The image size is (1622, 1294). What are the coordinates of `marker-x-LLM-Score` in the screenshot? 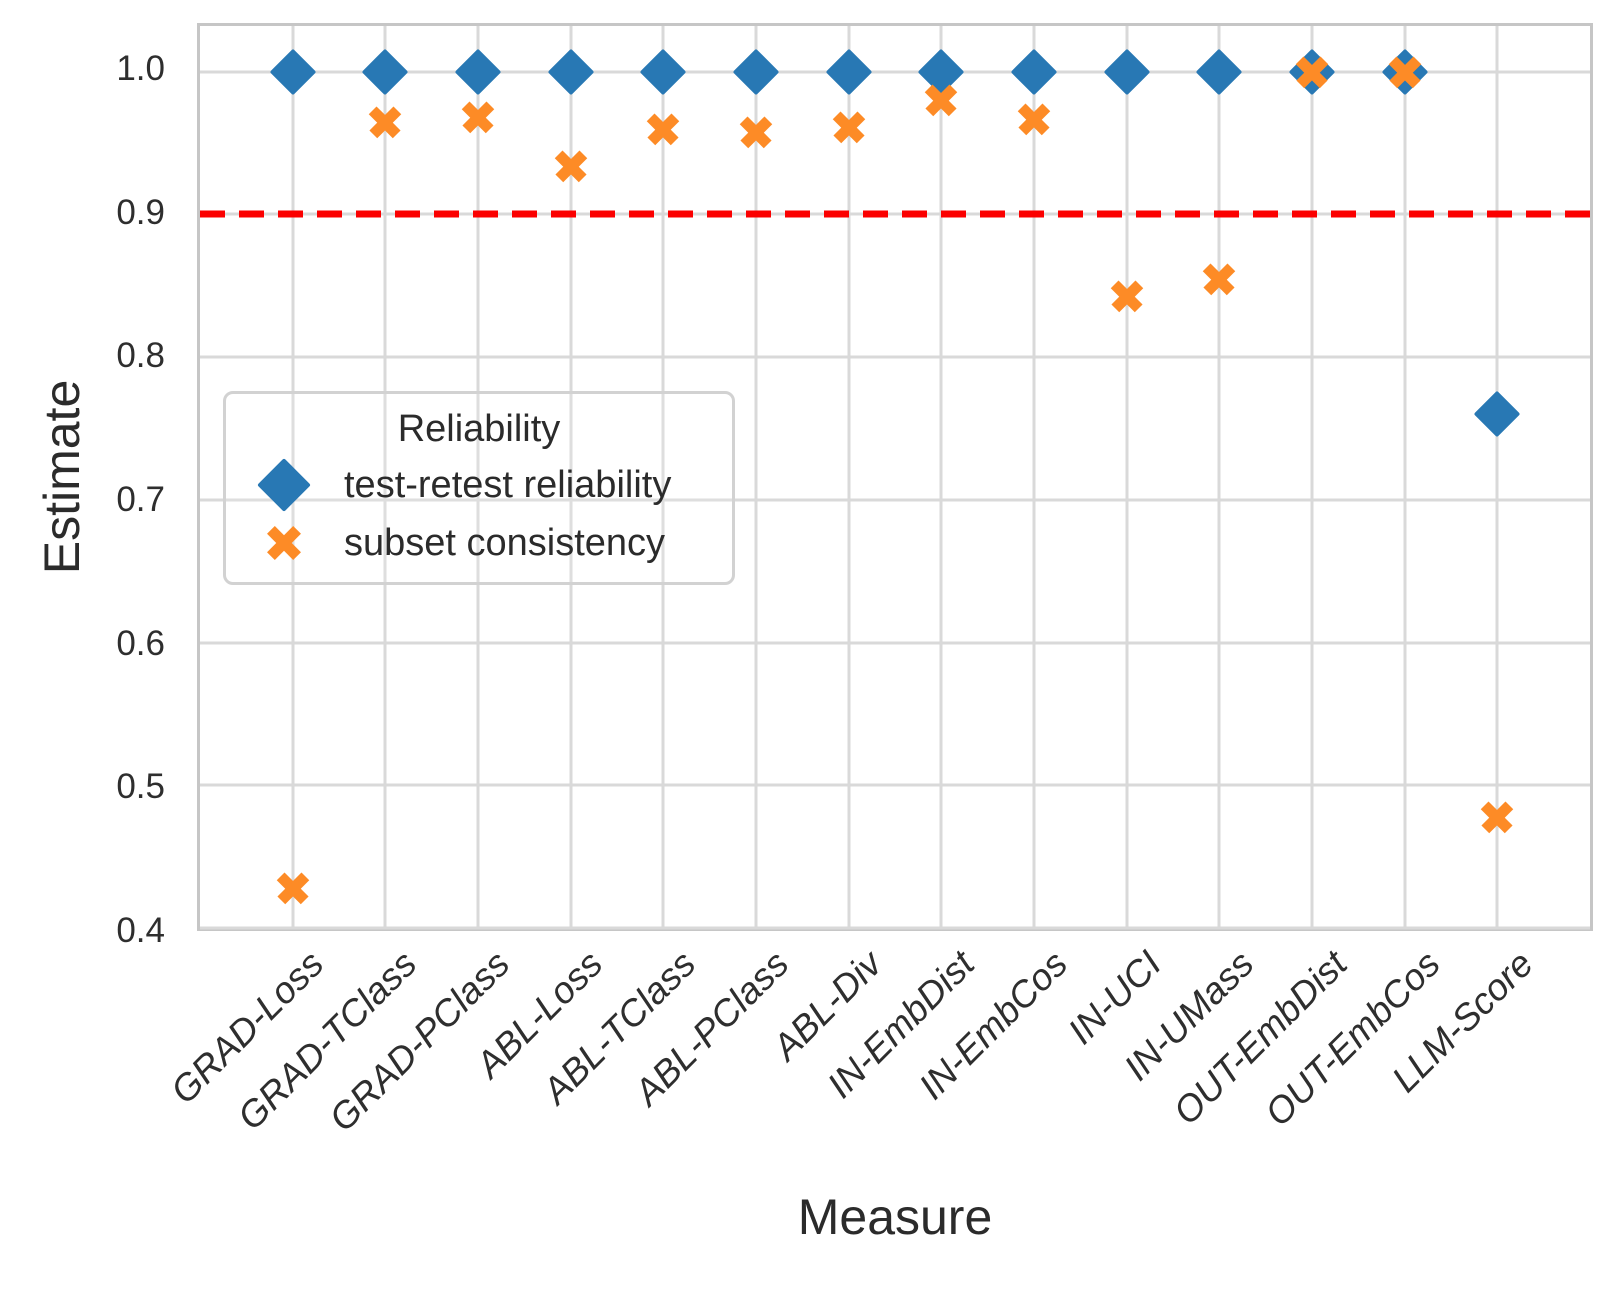 It's located at (1497, 817).